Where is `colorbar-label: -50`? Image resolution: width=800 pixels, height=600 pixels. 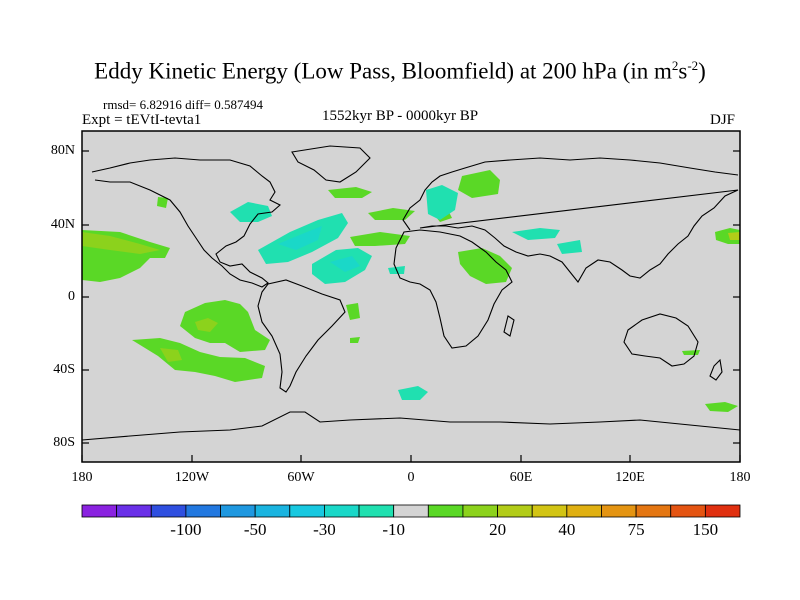 colorbar-label: -50 is located at coordinates (255, 529).